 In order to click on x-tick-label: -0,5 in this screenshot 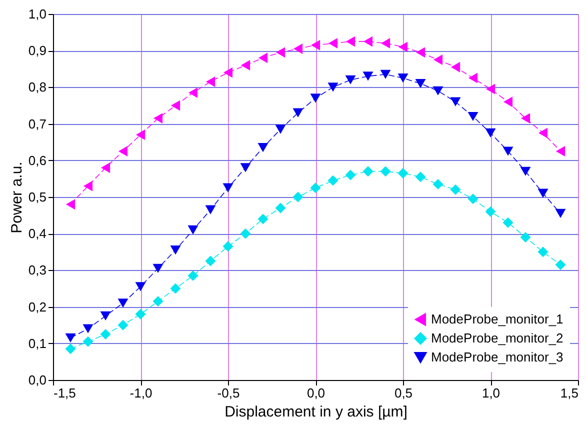, I will do `click(228, 393)`.